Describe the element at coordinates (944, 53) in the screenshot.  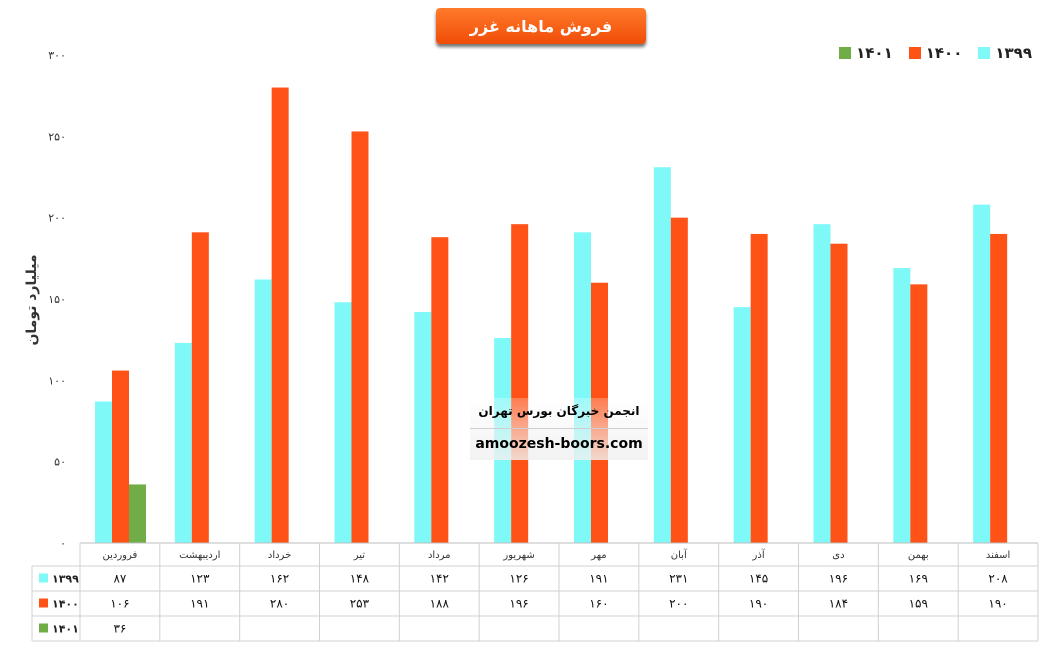
I see `legend-label: ۱۴۰۰` at that location.